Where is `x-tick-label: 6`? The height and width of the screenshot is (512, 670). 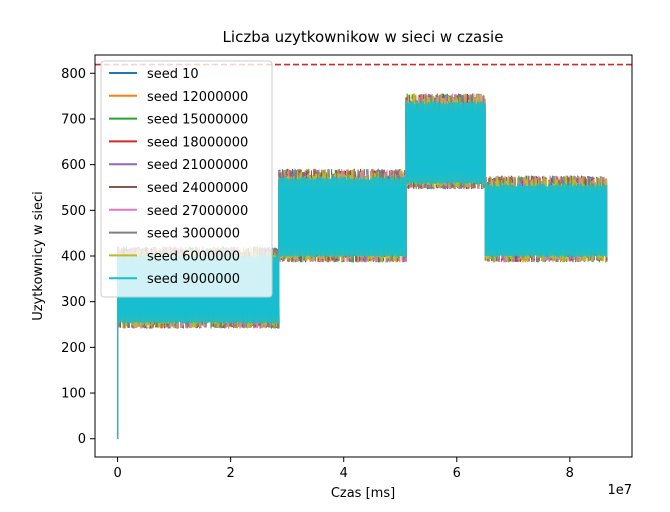
x-tick-label: 6 is located at coordinates (457, 473).